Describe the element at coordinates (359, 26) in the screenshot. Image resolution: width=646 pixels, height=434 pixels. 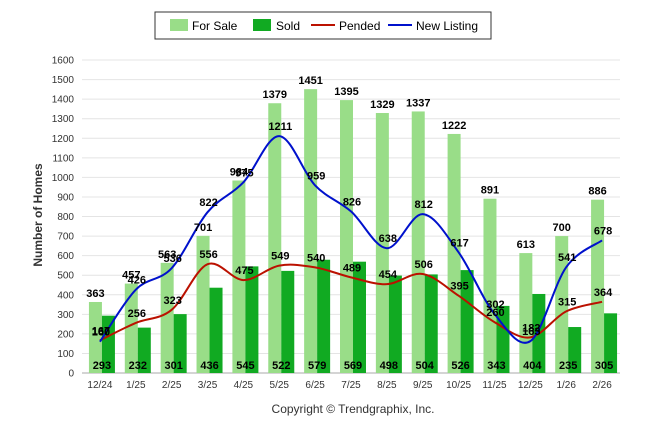
I see `legend-pended: Pended` at that location.